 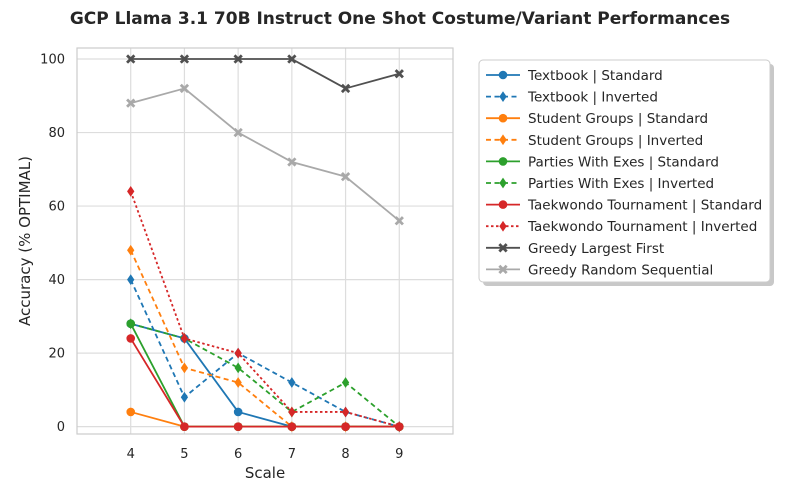 I want to click on y-tick-label: 40, so click(x=56, y=280).